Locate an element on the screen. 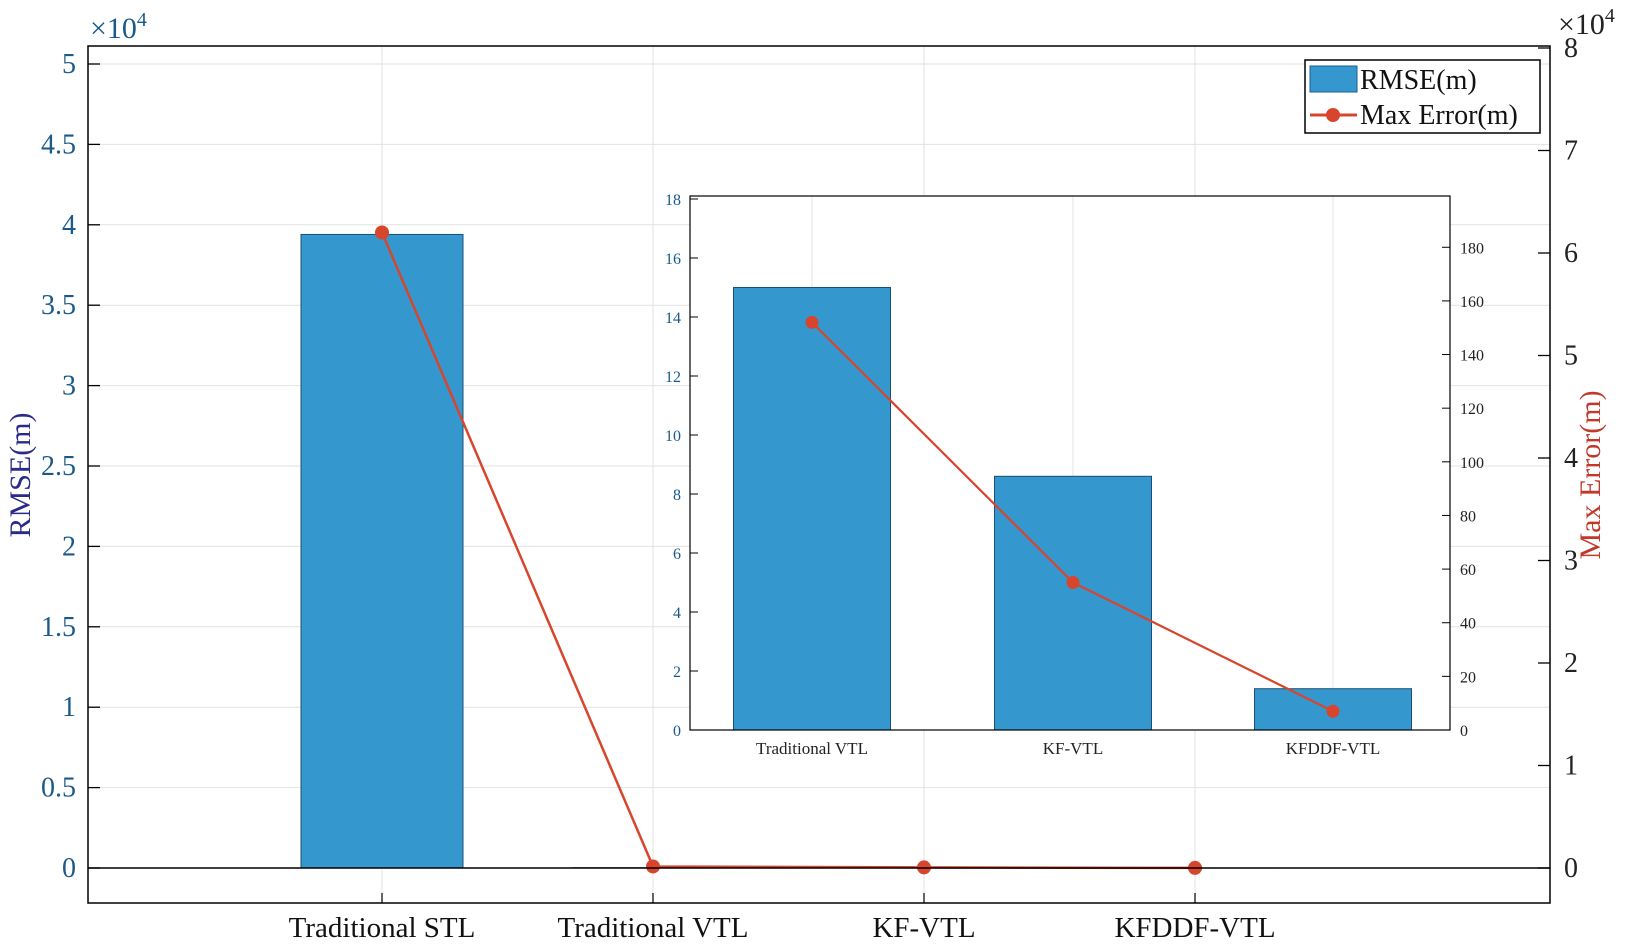 Image resolution: width=1630 pixels, height=951 pixels. legend: RMSE(m) Max Error(m) is located at coordinates (1422, 96).